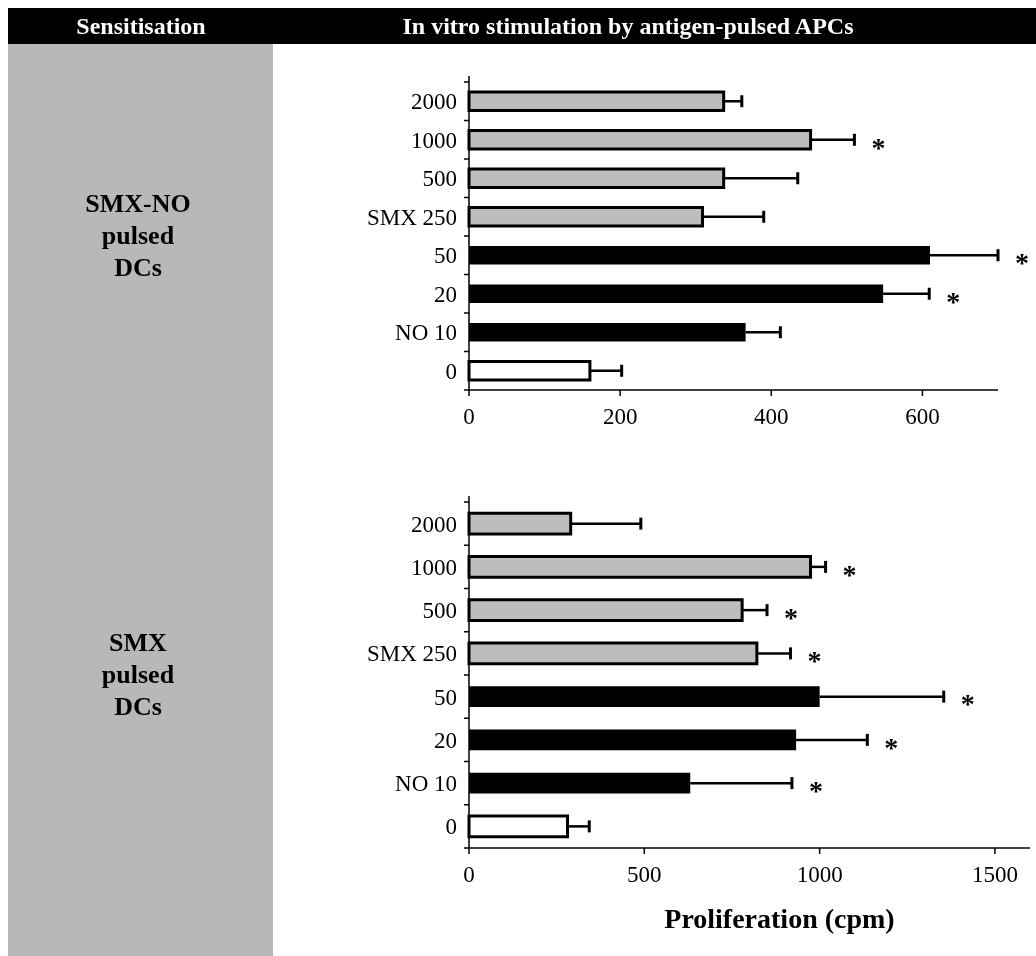 Image resolution: width=1036 pixels, height=956 pixels. What do you see at coordinates (819, 874) in the screenshot?
I see `x-tick-label: 1000` at bounding box center [819, 874].